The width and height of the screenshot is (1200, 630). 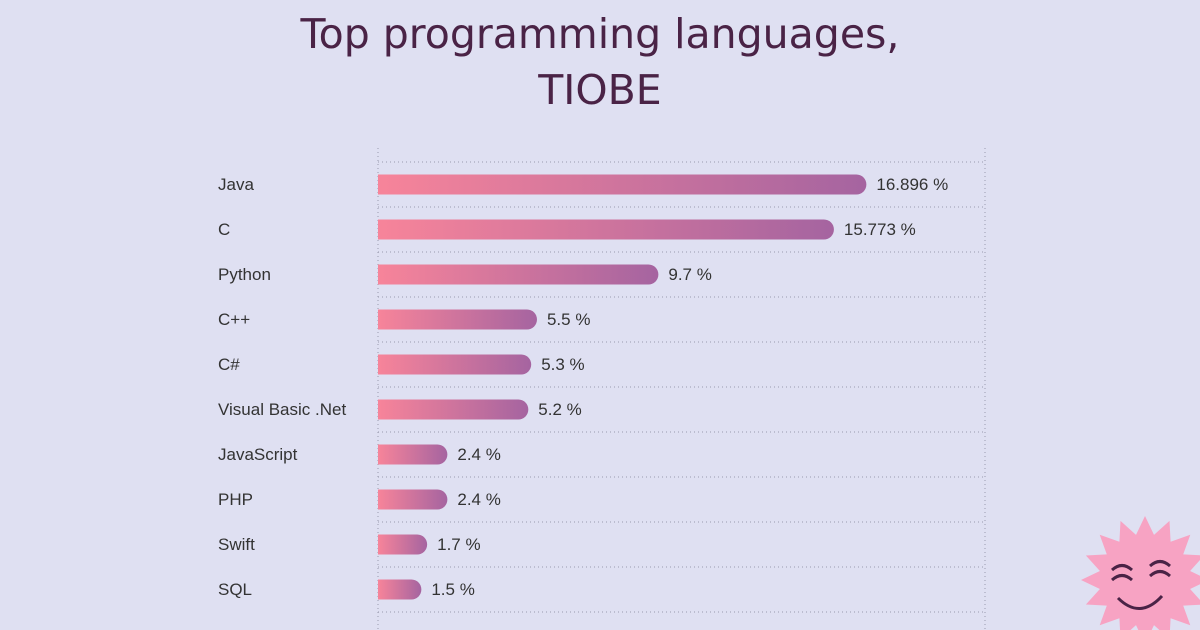 What do you see at coordinates (689, 274) in the screenshot?
I see `value-label: 9.7 %` at bounding box center [689, 274].